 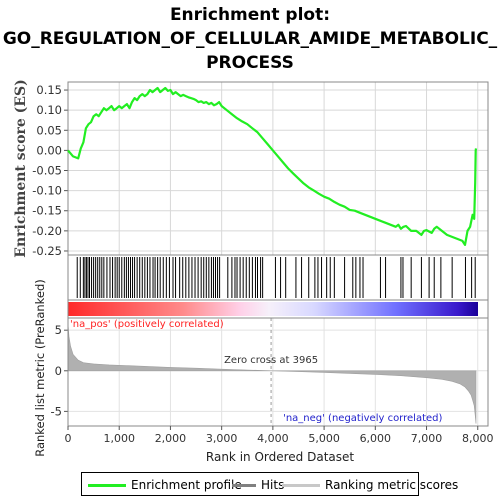 I want to click on es-ytick-label: 0.15, so click(x=49, y=90).